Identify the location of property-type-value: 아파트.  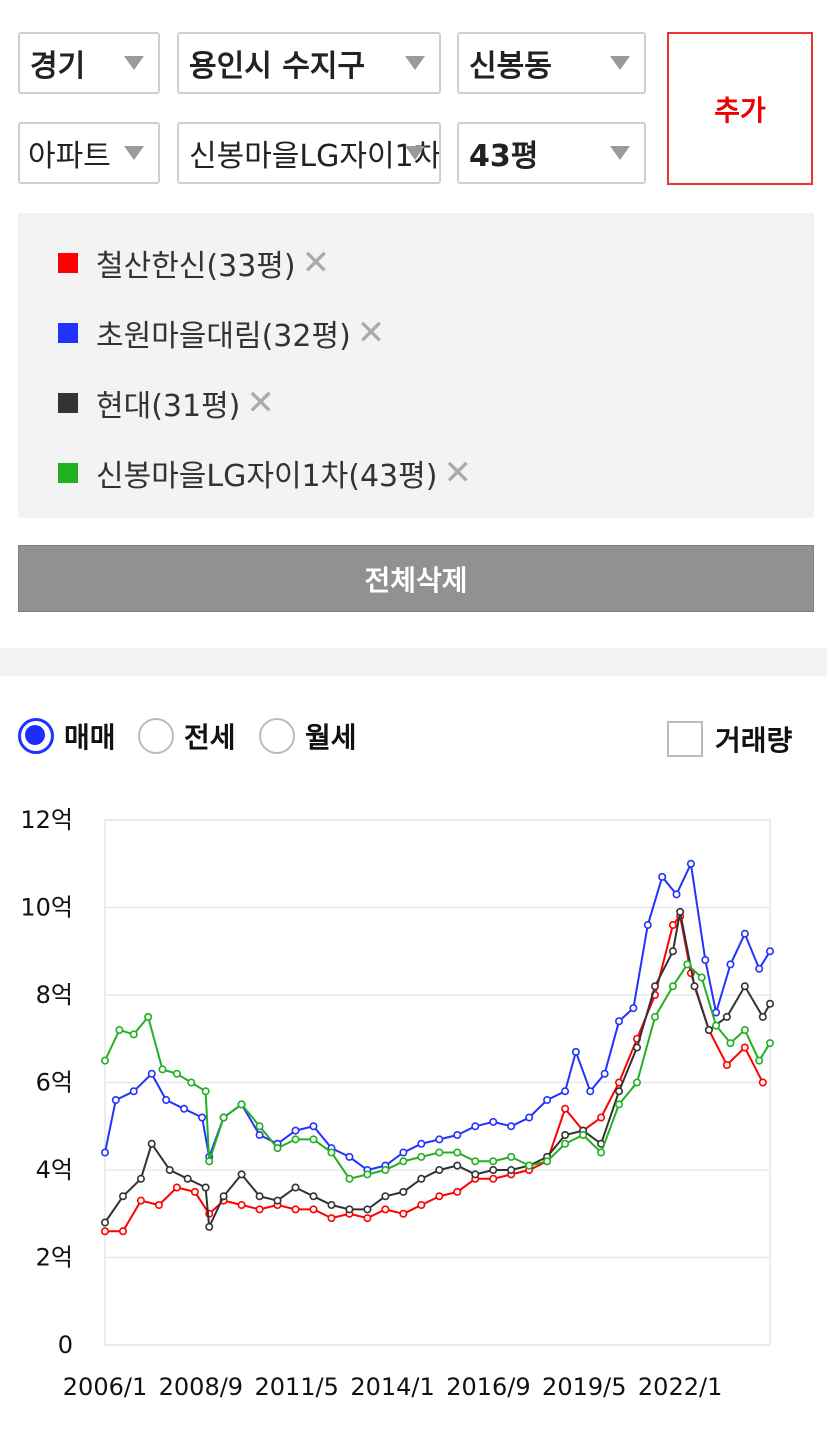
(69, 156).